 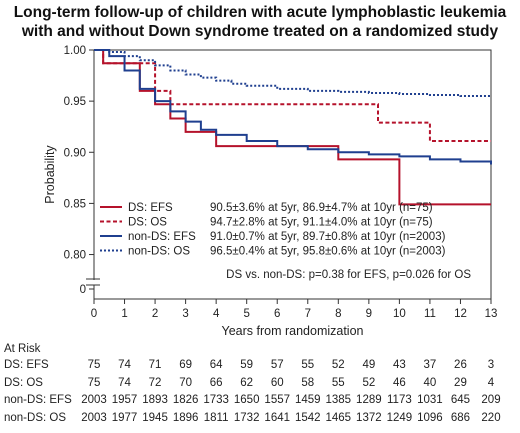 I want to click on at-risk-cell: 1957, so click(x=124, y=400).